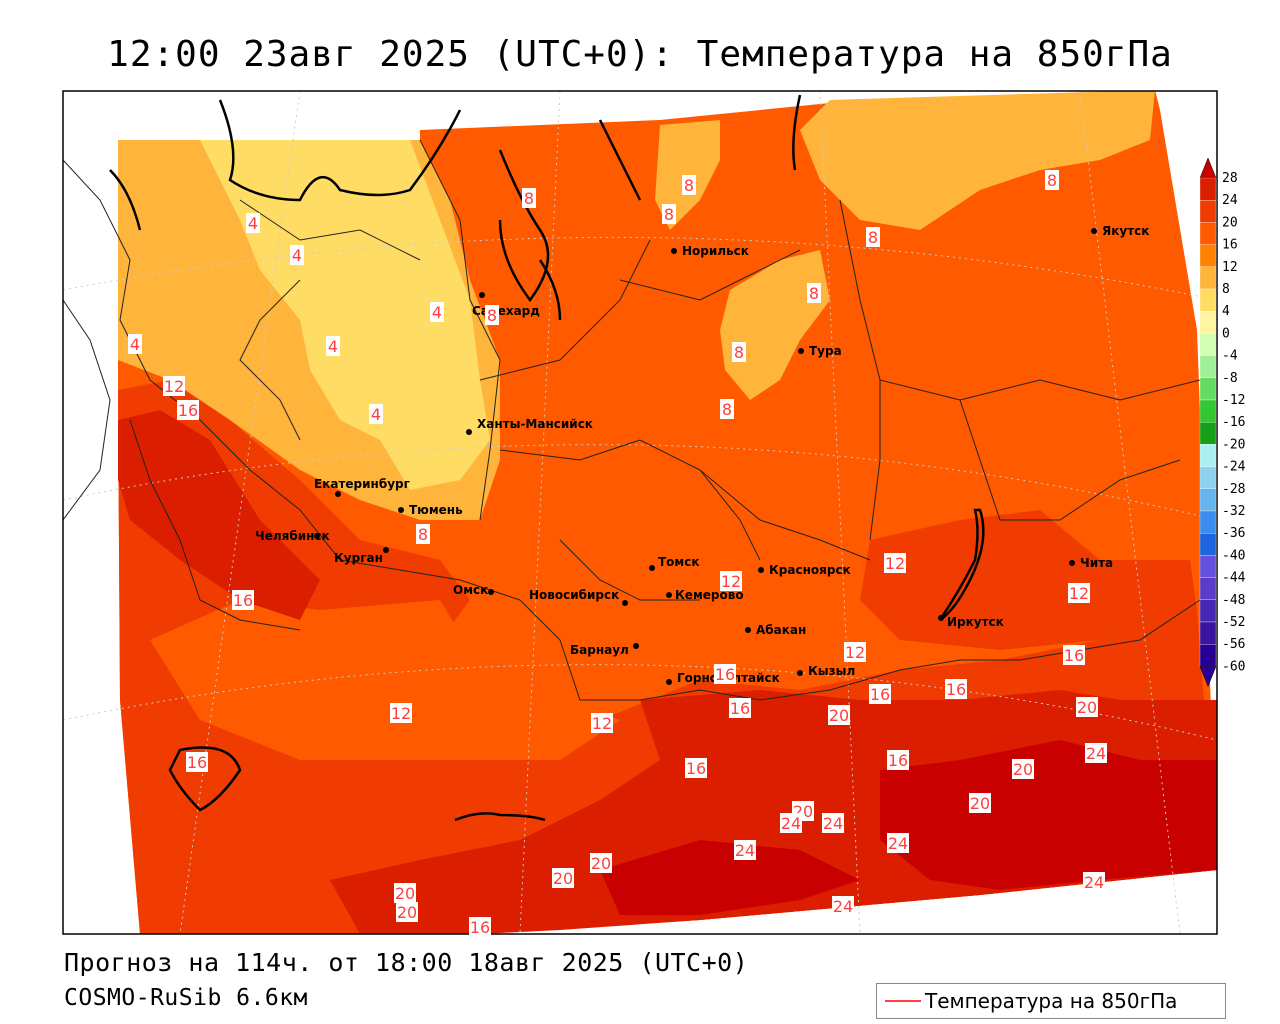 This screenshot has width=1280, height=1024. Describe the element at coordinates (1230, 200) in the screenshot. I see `colorbar-label: 24` at that location.